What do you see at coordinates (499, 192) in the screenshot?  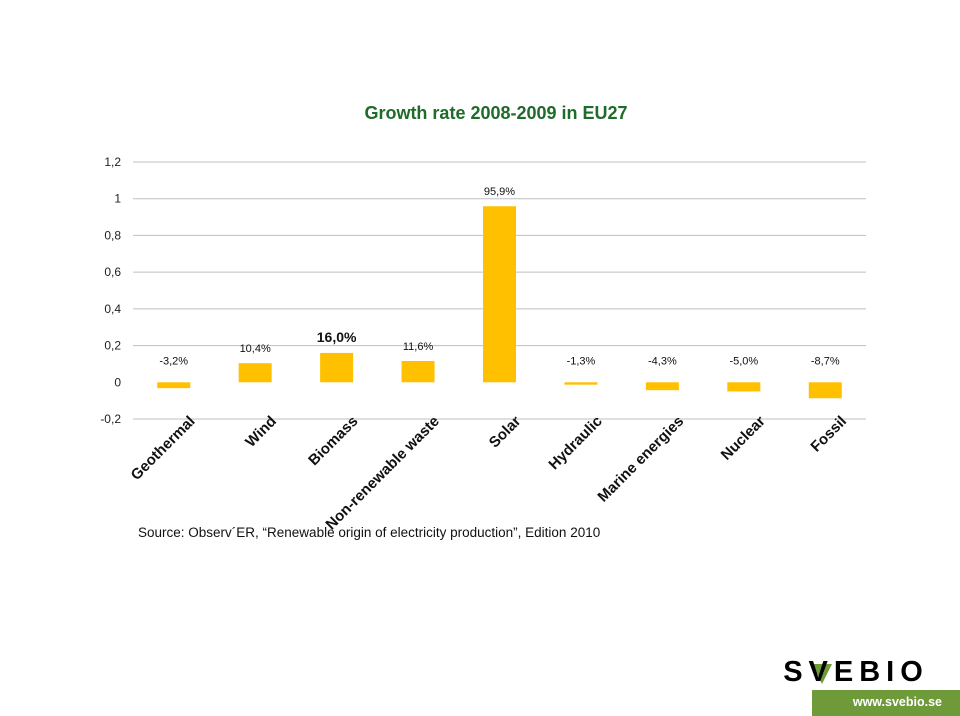 I see `data-label: 95,9%` at bounding box center [499, 192].